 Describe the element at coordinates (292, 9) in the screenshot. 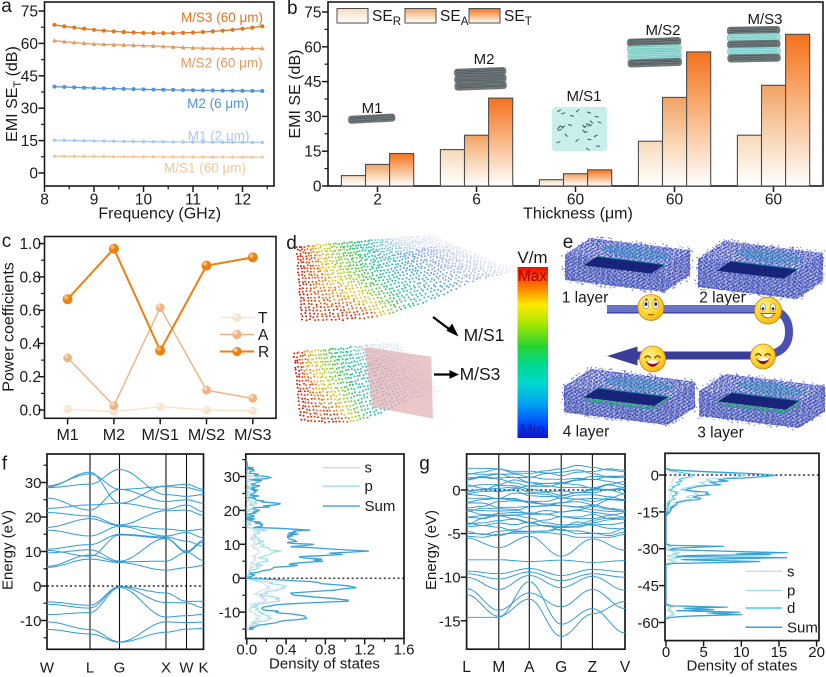

I see `svg-text: b` at that location.